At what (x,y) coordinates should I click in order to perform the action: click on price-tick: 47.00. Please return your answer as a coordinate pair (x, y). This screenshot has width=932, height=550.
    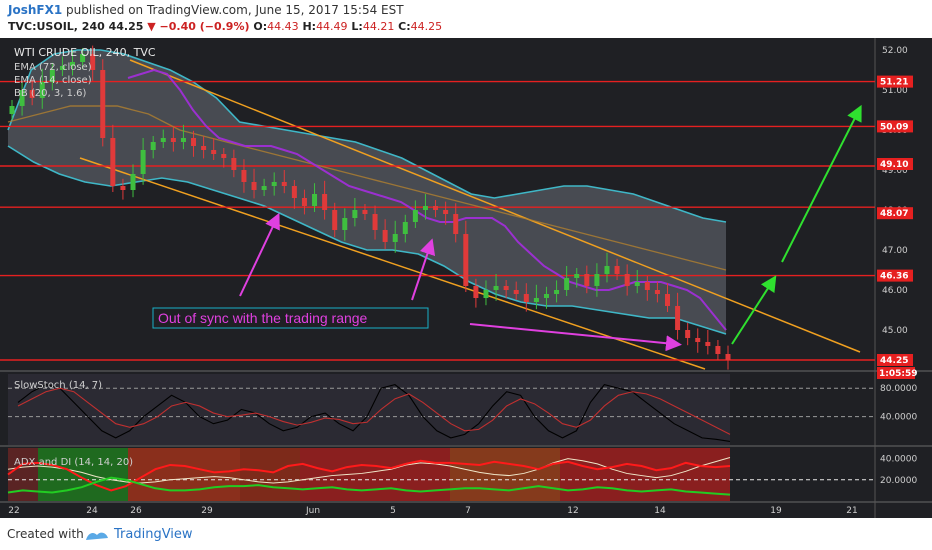
    Looking at the image, I should click on (895, 251).